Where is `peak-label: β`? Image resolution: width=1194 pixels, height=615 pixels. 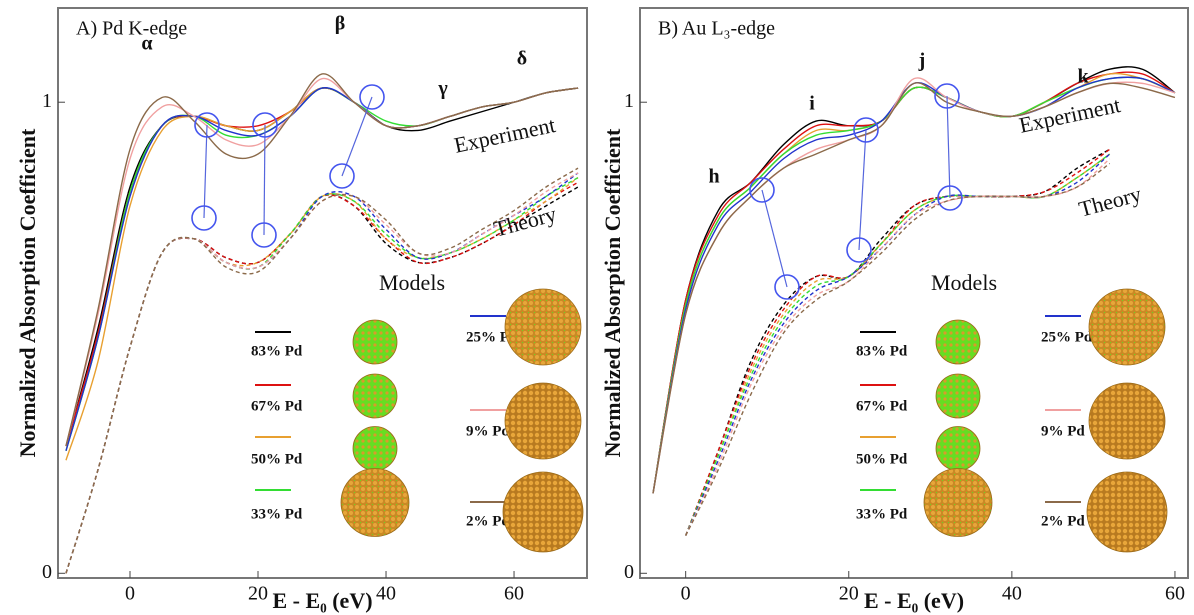
peak-label: β is located at coordinates (340, 24).